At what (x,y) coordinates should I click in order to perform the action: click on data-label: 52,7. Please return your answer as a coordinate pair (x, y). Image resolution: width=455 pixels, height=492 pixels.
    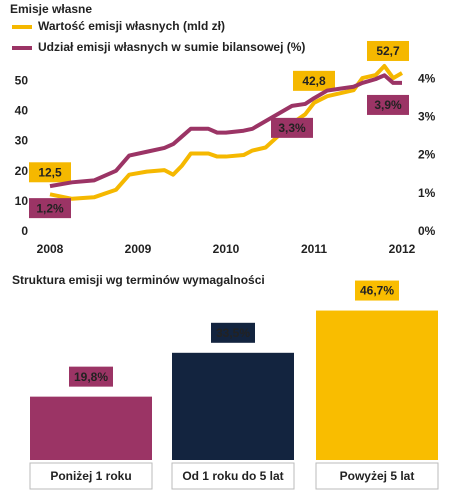
    Looking at the image, I should click on (388, 51).